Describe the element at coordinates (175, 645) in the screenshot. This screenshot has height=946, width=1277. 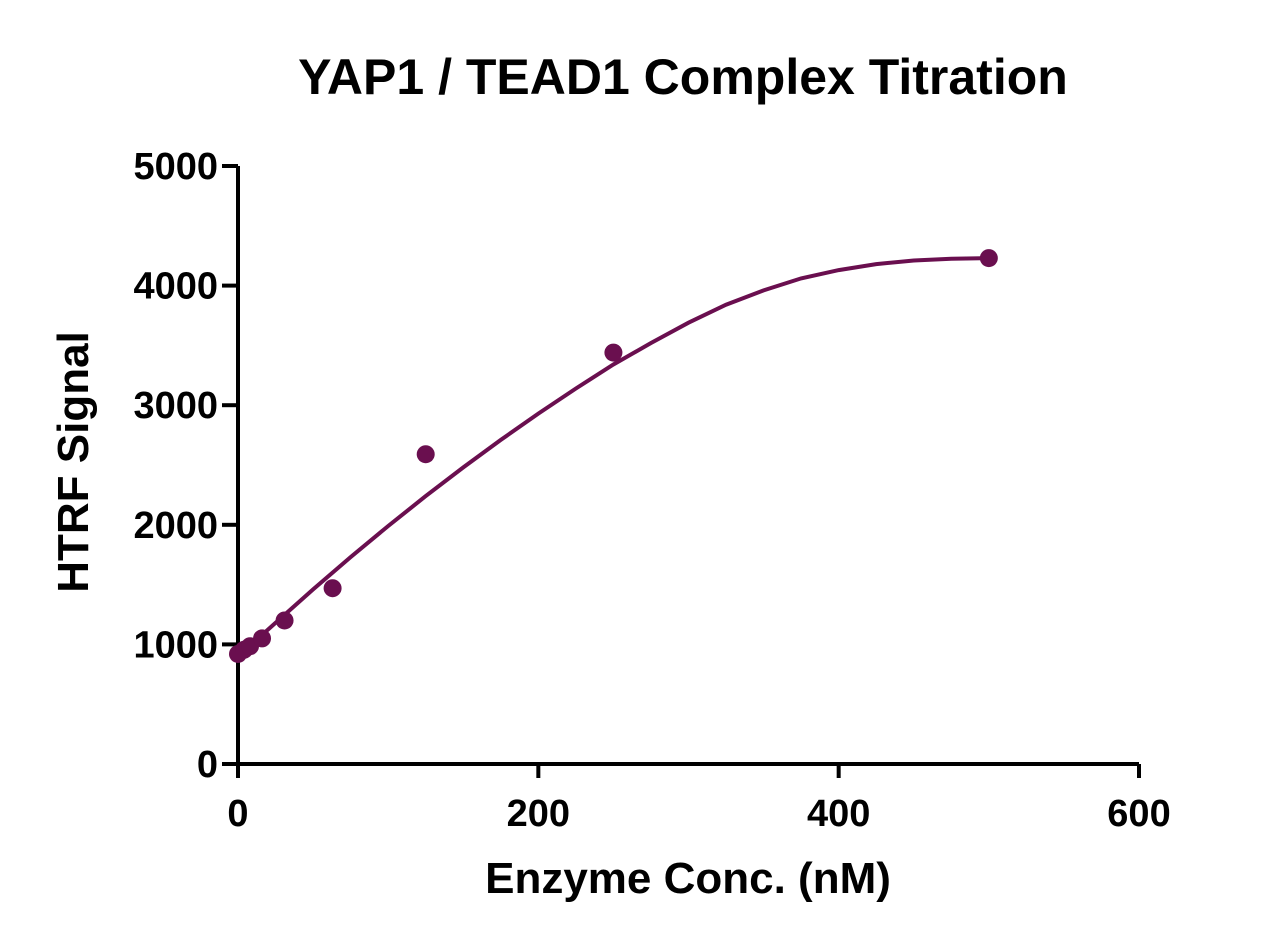
I see `y-tick-label: 1000` at that location.